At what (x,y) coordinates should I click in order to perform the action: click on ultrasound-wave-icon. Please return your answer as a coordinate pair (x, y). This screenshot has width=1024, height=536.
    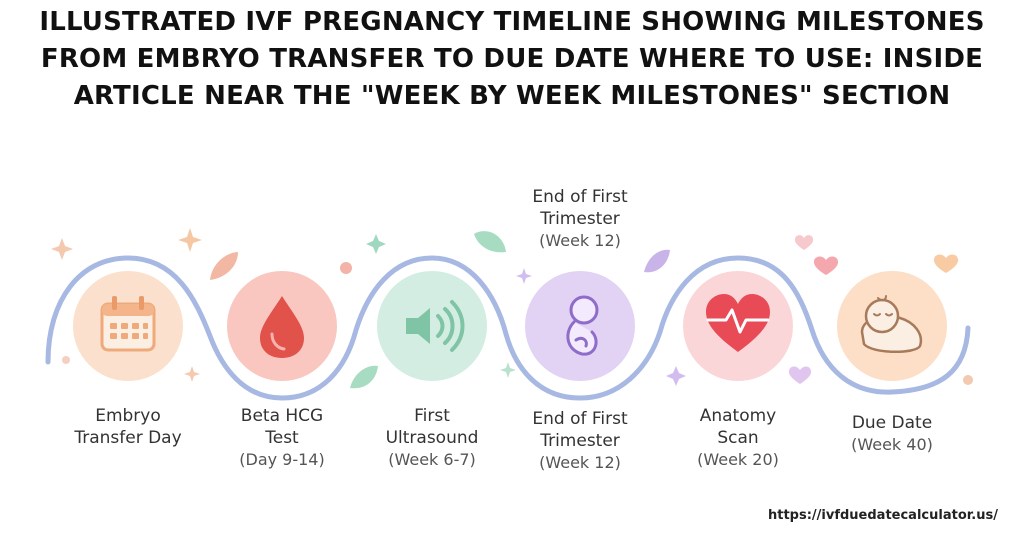
    Looking at the image, I should click on (435, 326).